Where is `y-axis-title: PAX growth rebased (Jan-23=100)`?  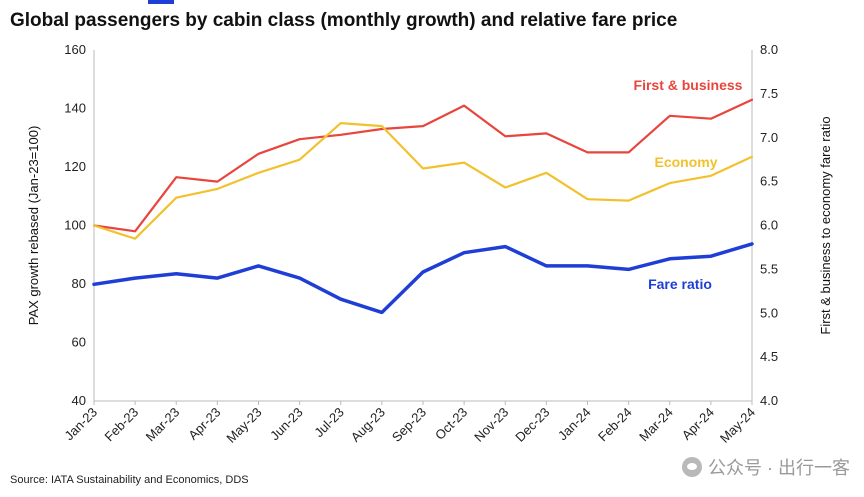 y-axis-title: PAX growth rebased (Jan-23=100) is located at coordinates (33, 226).